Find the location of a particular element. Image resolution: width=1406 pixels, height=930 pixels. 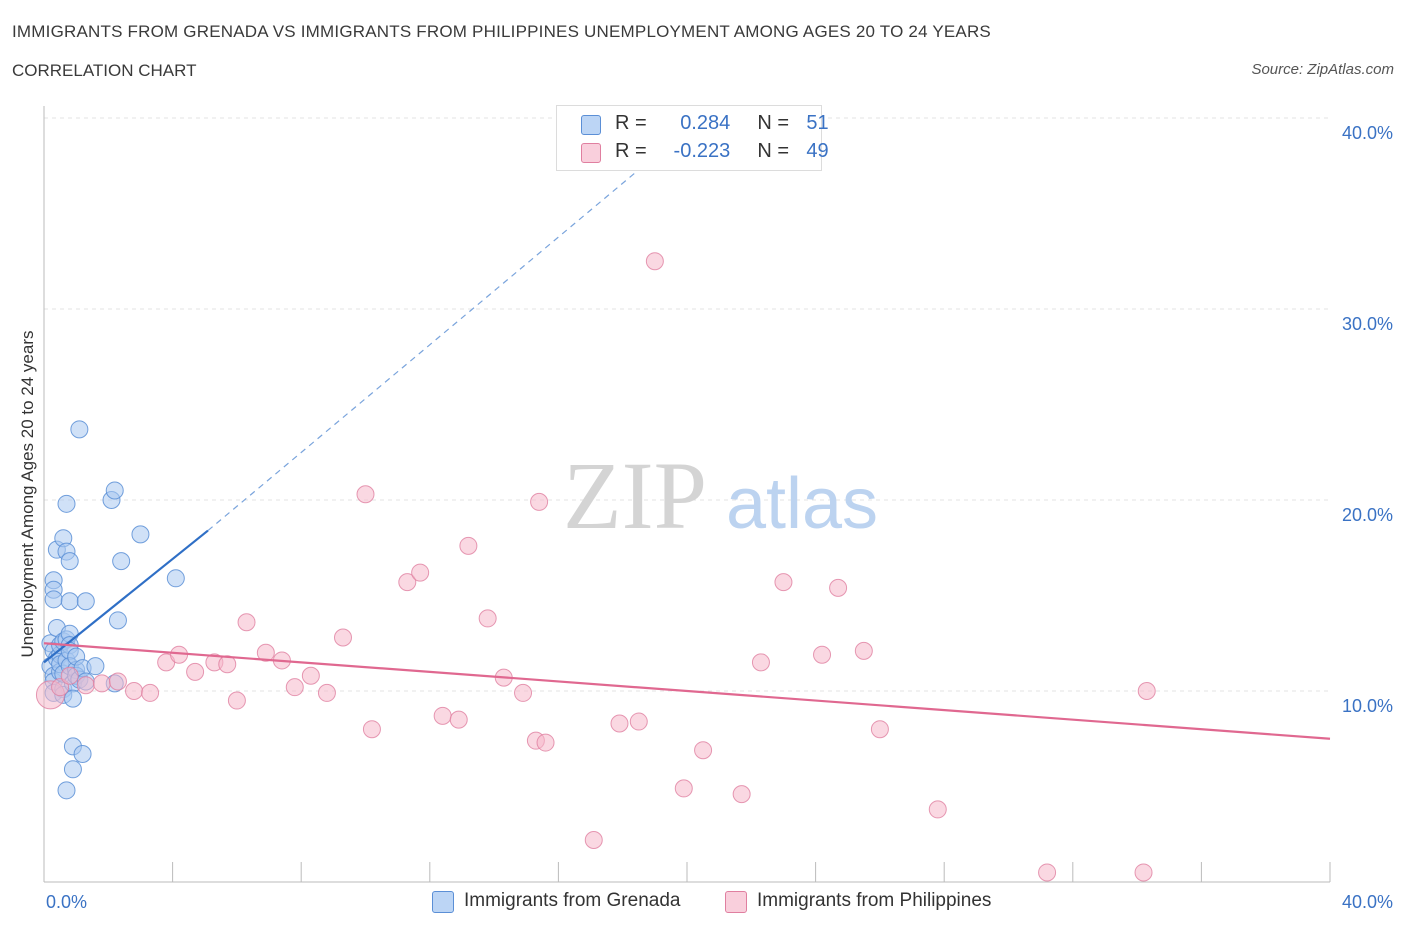

y-tick-label-1: 20.0% is located at coordinates (1367, 515).